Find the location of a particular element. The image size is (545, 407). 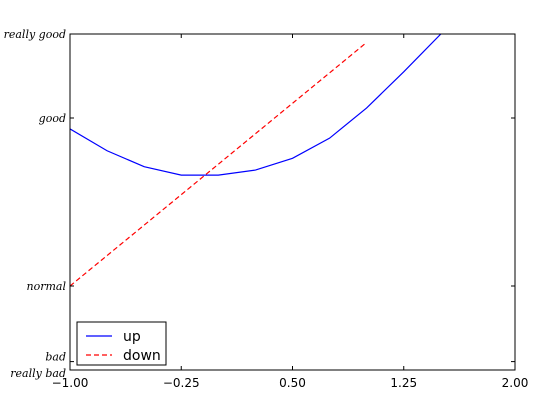

y-tick-label: bad is located at coordinates (55, 357).